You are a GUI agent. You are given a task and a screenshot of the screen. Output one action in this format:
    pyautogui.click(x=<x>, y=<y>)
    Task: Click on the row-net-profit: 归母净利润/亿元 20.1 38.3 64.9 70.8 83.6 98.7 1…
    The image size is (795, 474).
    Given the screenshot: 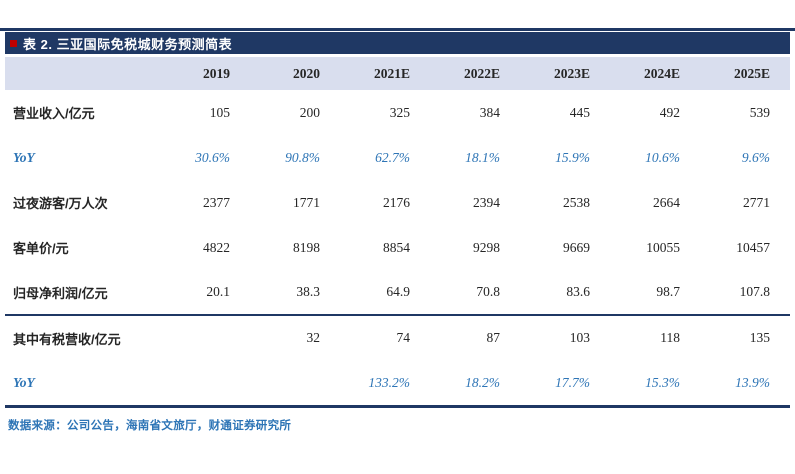 What is the action you would take?
    pyautogui.click(x=397, y=292)
    